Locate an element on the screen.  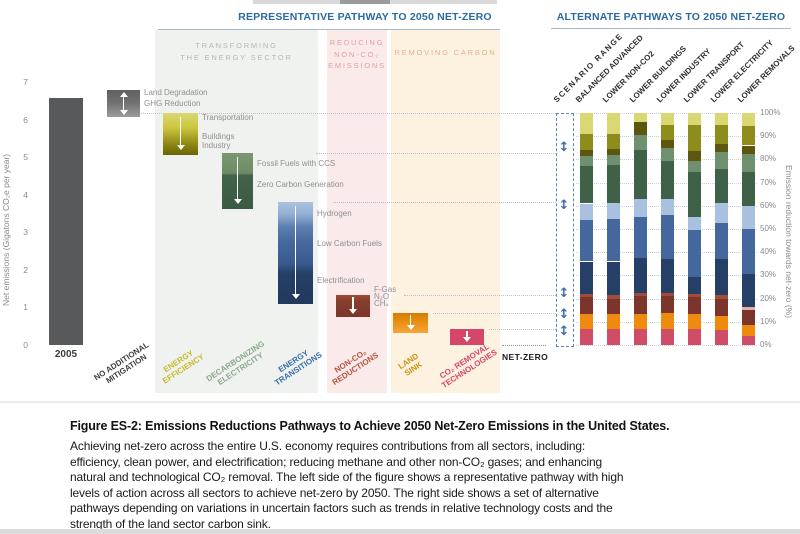
bar-annotation: Fossil Fuels with CCS is located at coordinates (296, 164).